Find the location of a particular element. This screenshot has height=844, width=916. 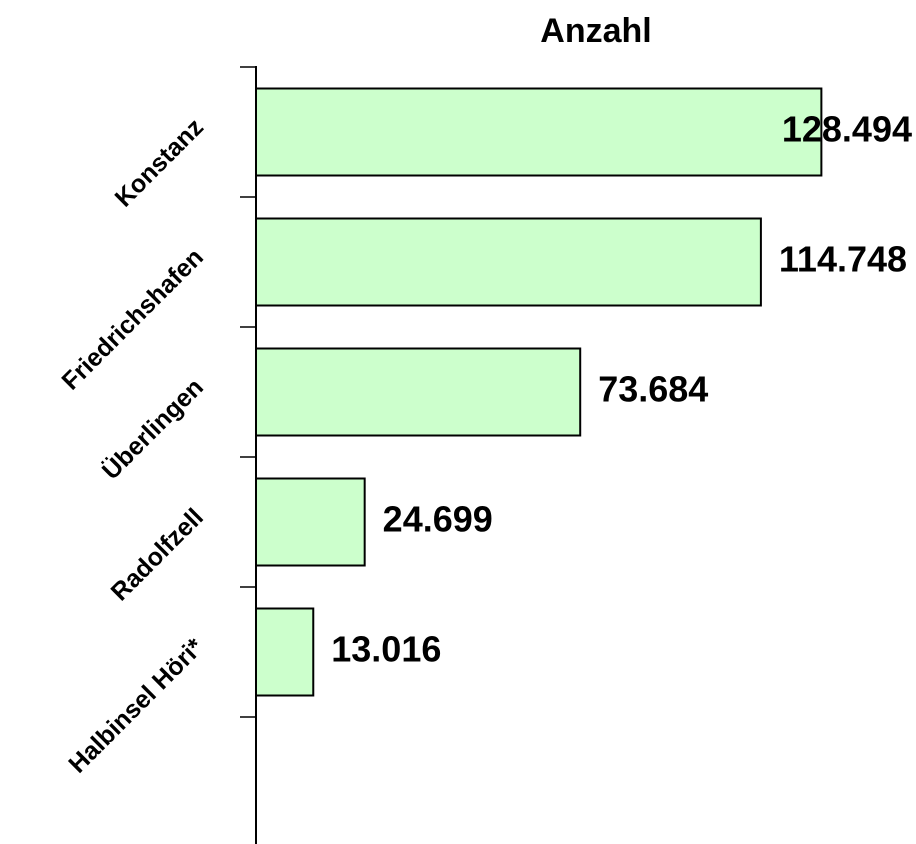

value-label: 73.684 is located at coordinates (653, 389).